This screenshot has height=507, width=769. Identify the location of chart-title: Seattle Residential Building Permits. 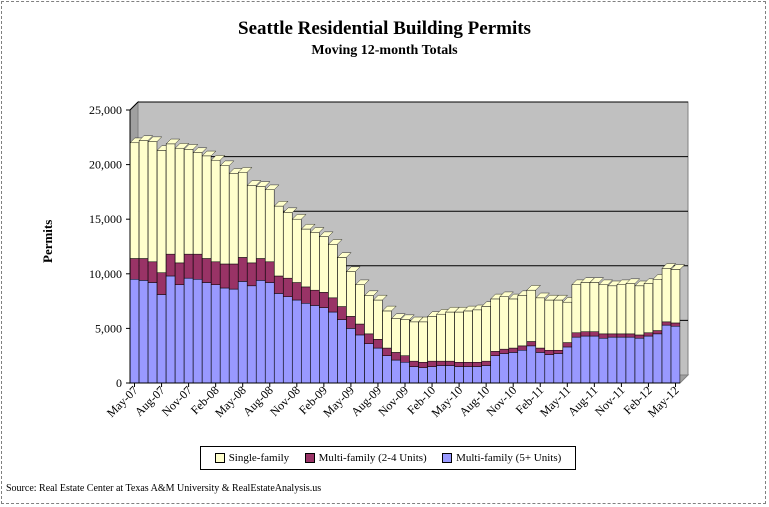
(384, 28).